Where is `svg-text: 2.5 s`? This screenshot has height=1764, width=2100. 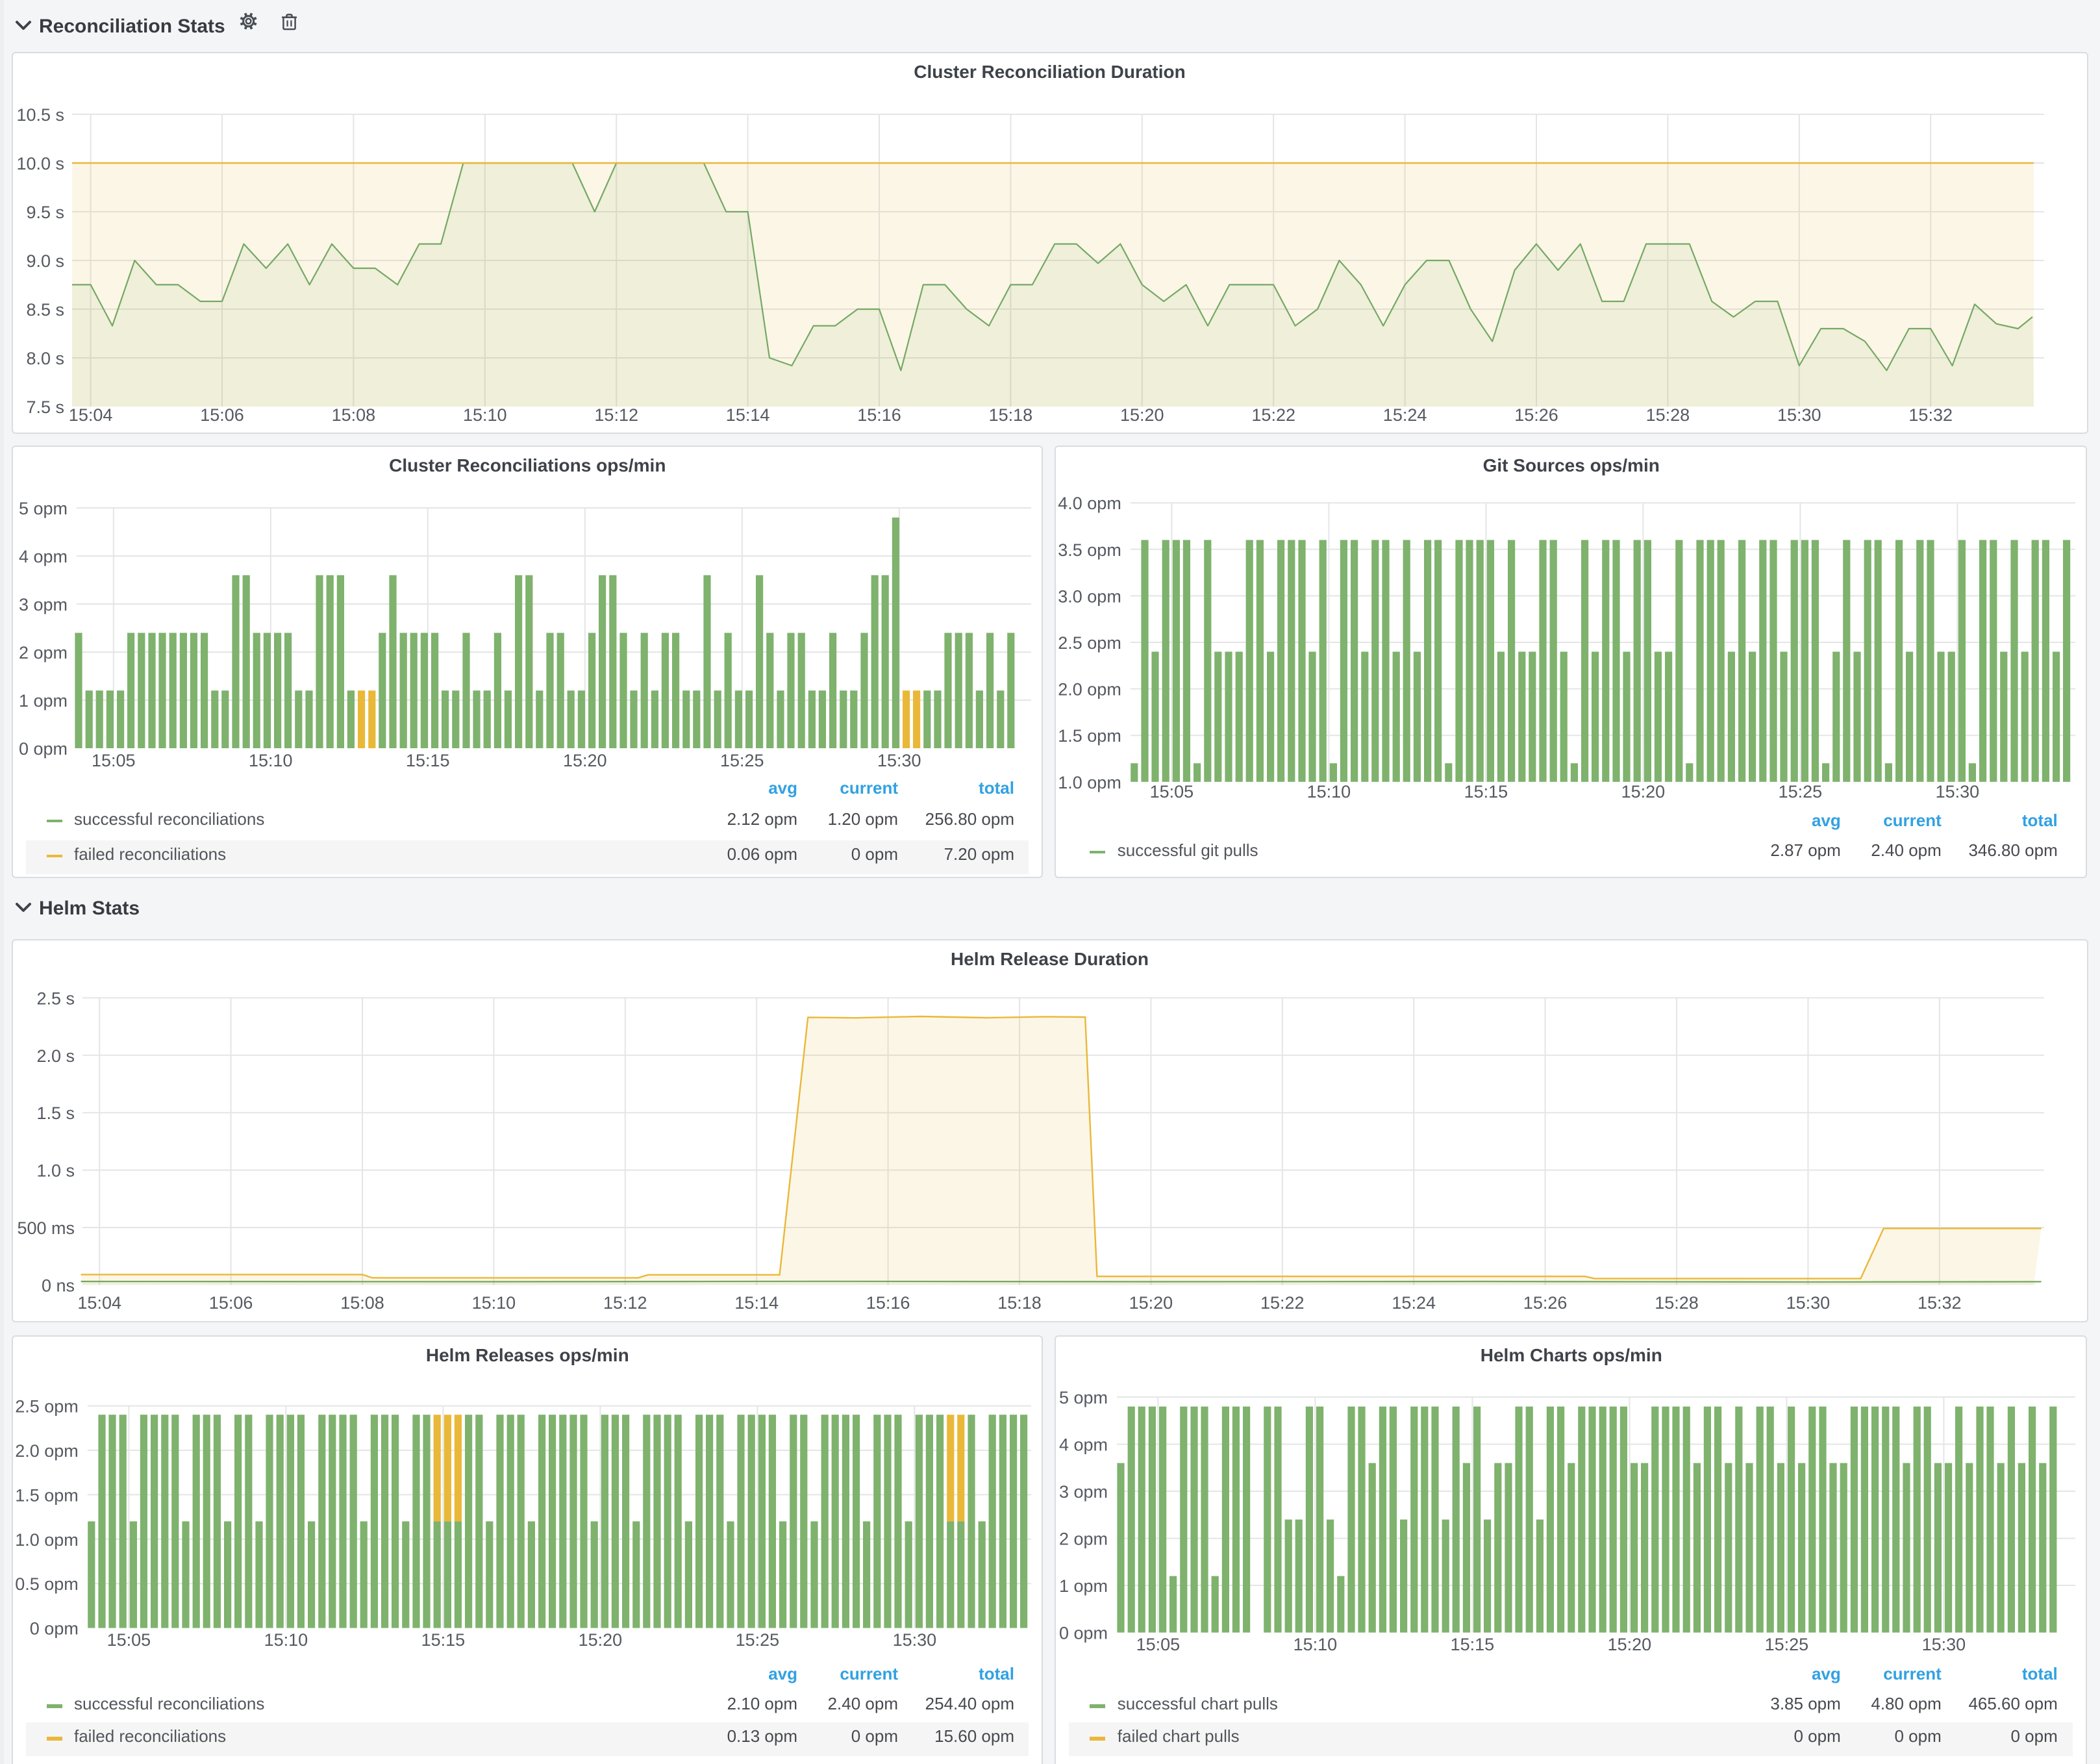
svg-text: 2.5 s is located at coordinates (55, 998).